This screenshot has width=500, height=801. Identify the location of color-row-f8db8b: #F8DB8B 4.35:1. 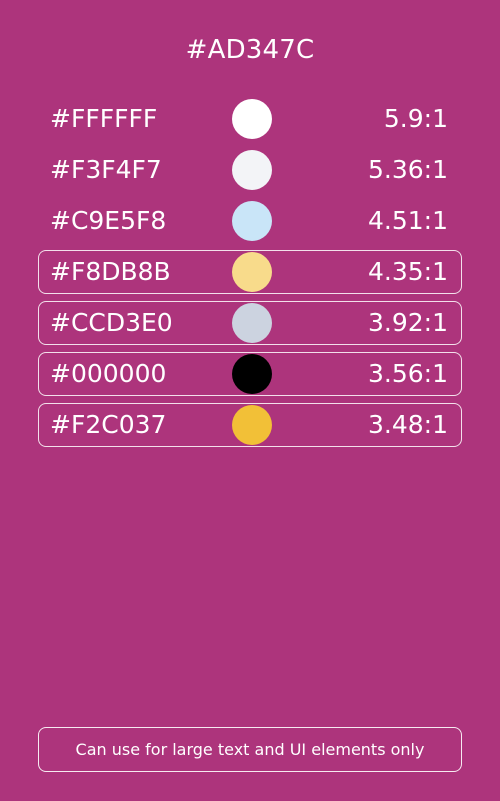
(250, 272).